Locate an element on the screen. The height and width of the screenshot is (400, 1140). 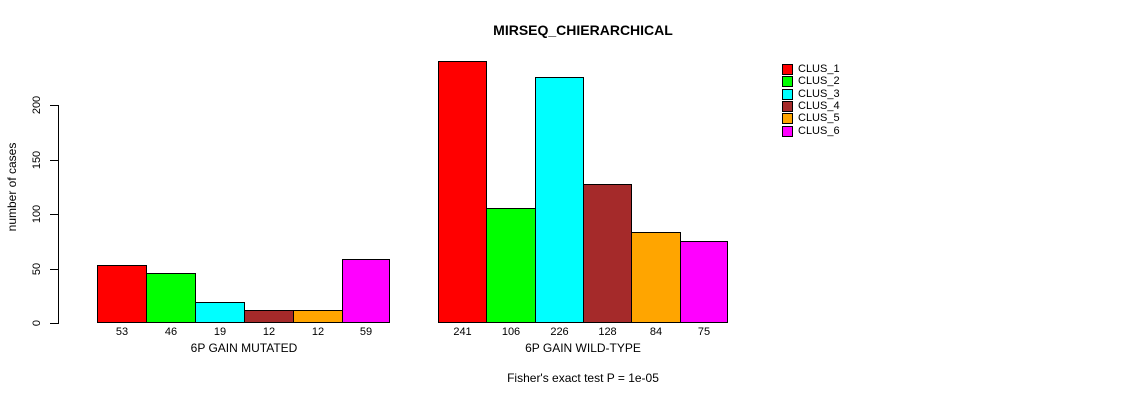
bar-value-label: 84 is located at coordinates (656, 332).